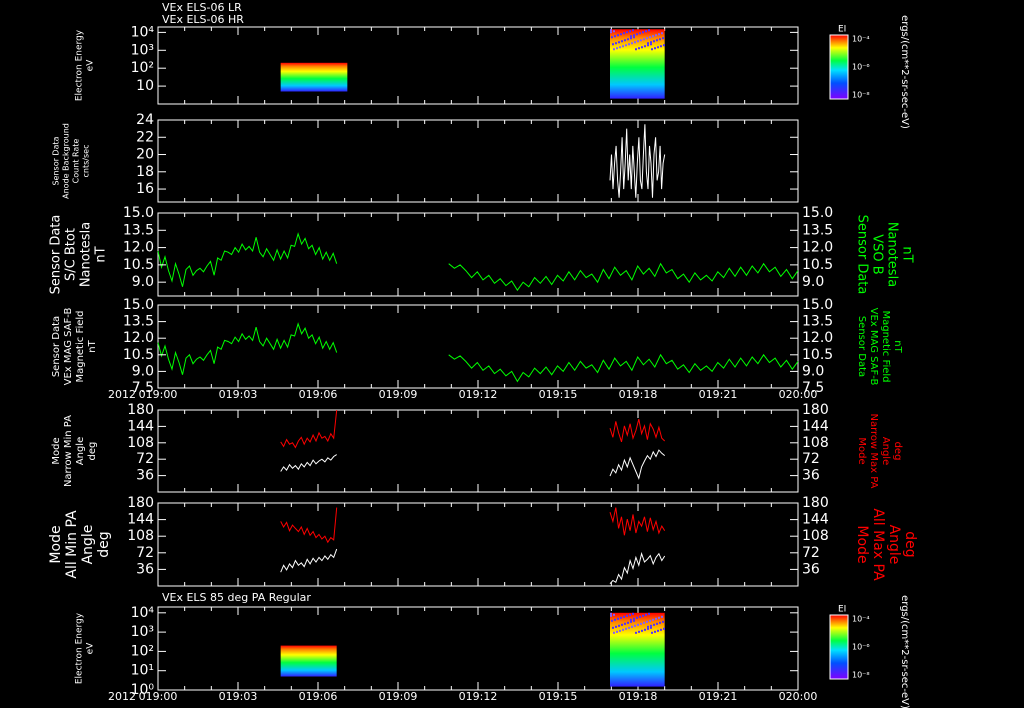 This screenshot has height=708, width=1024. What do you see at coordinates (873, 347) in the screenshot?
I see `y-axis-title-right-line: VEx MAG SAF-B` at bounding box center [873, 347].